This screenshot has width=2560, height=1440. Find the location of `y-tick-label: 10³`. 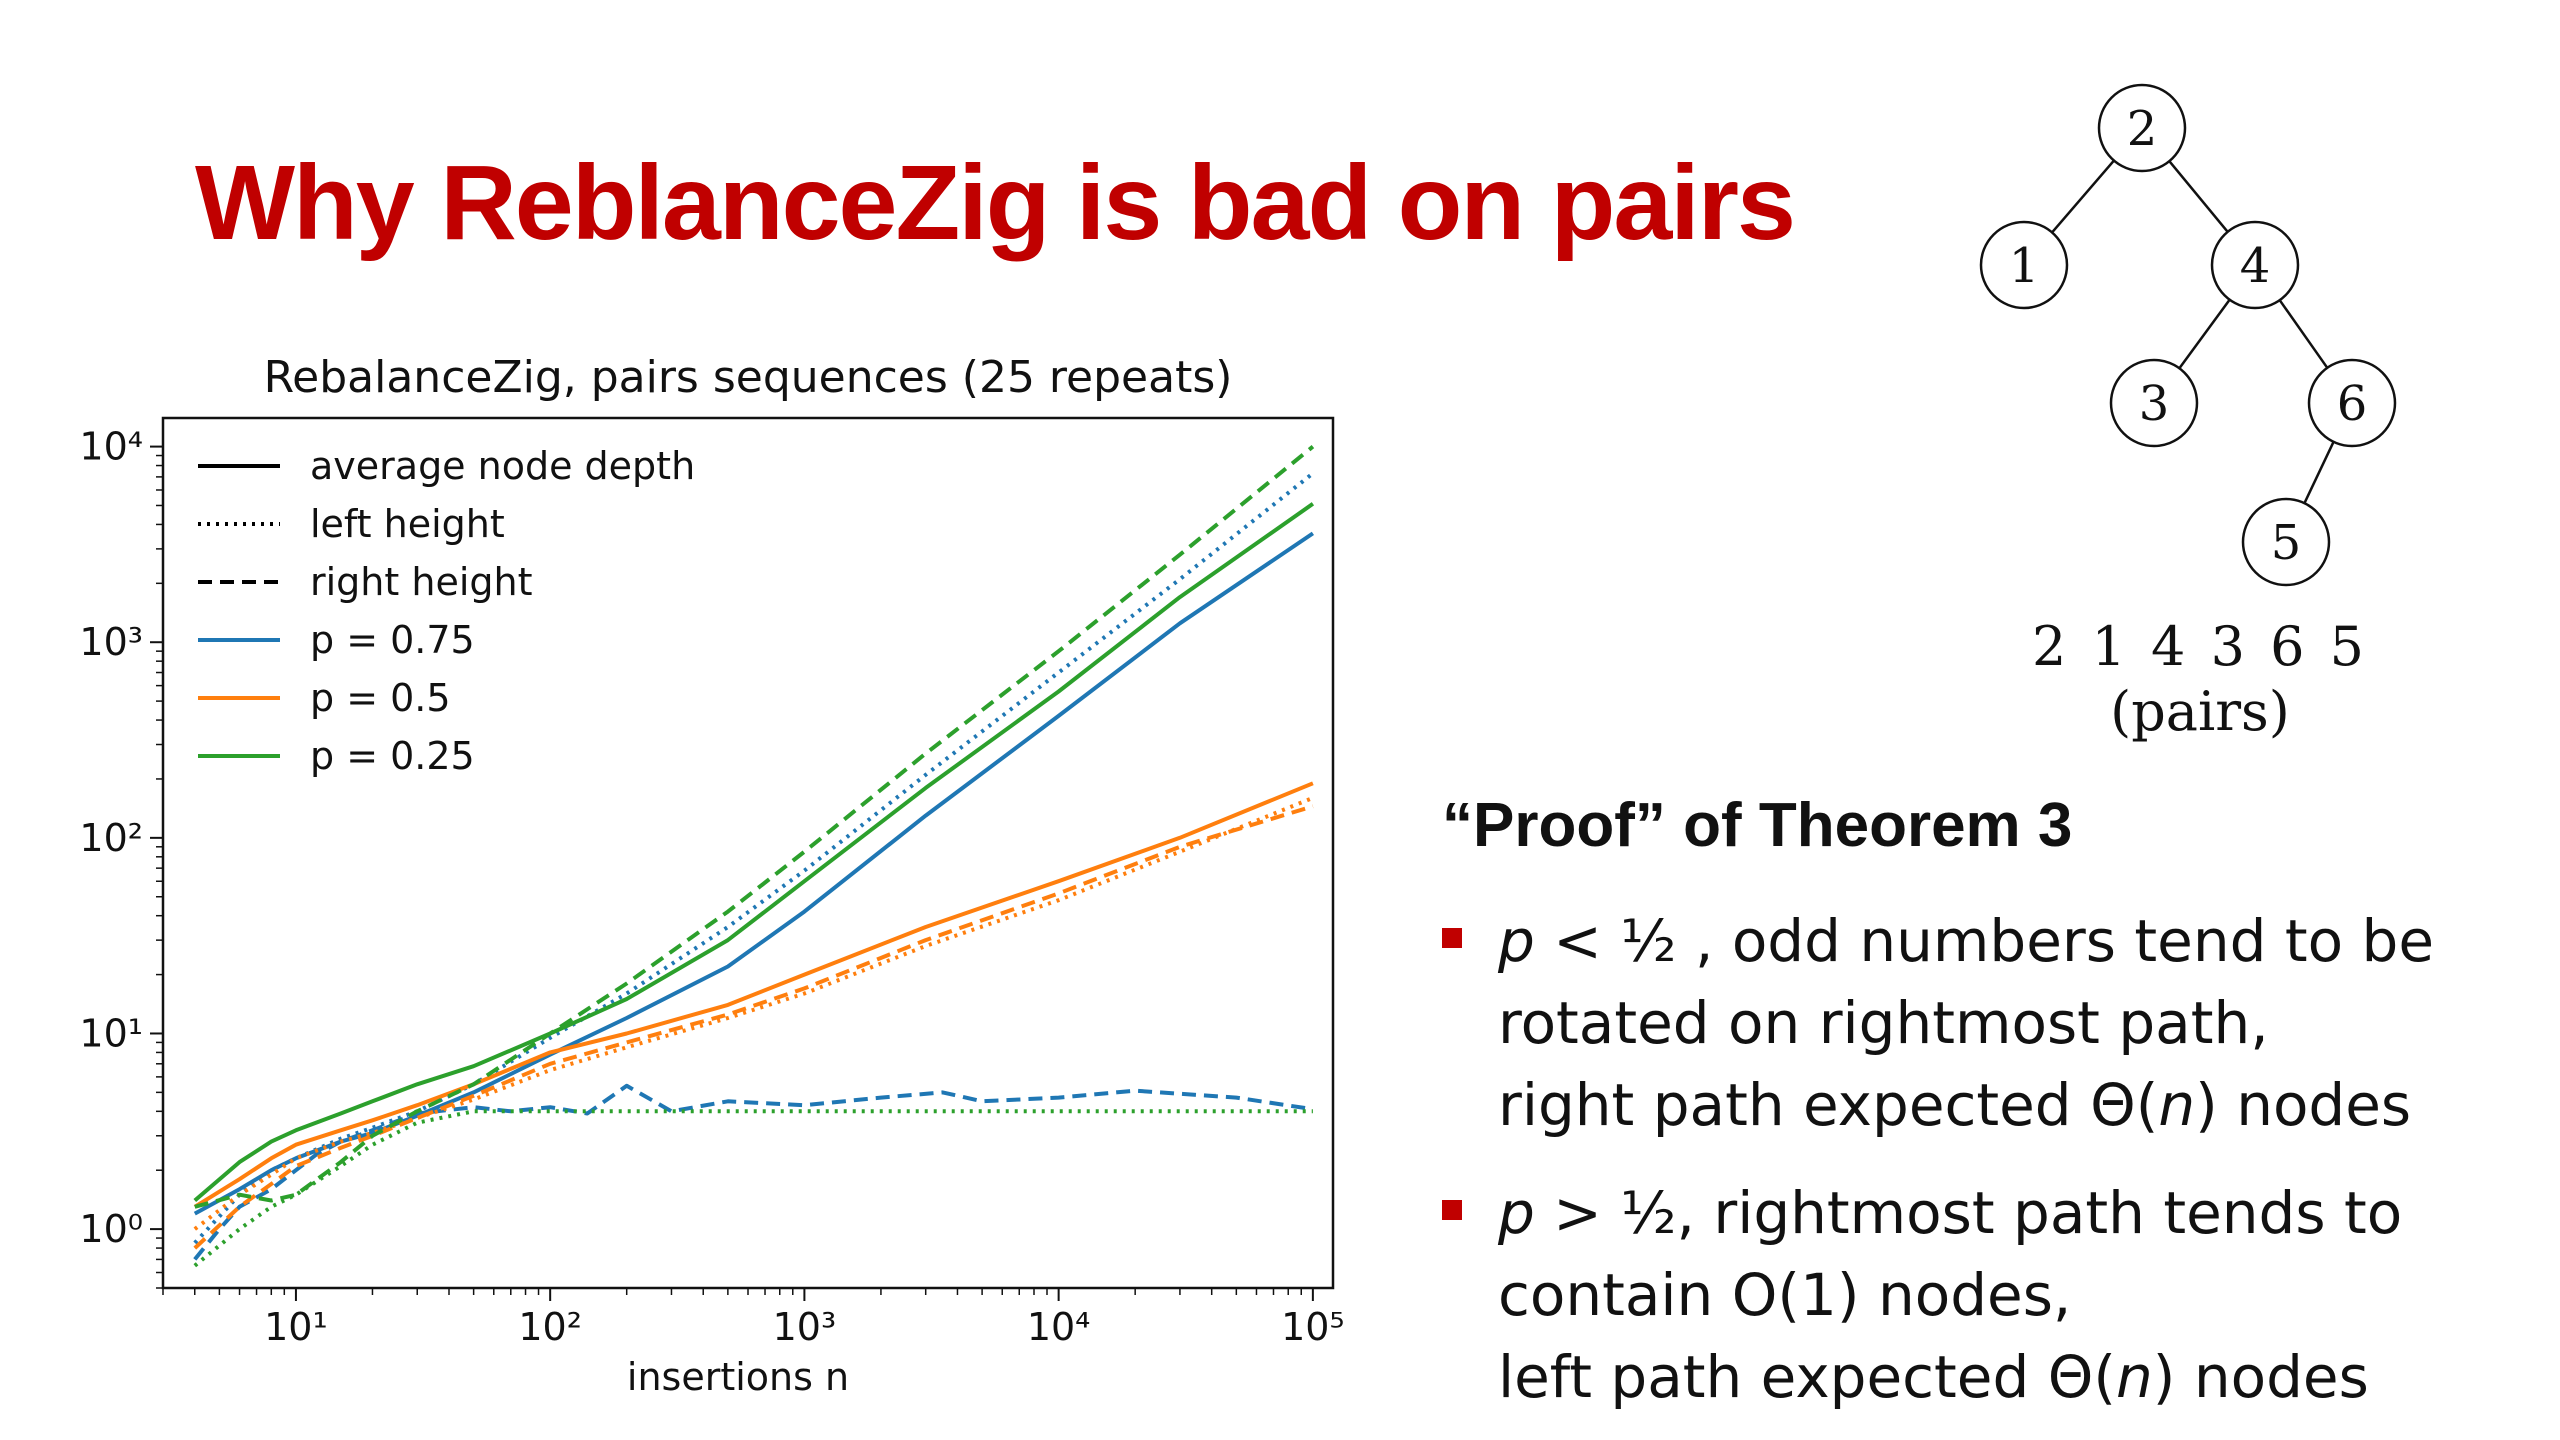

y-tick-label: 10³ is located at coordinates (111, 642).